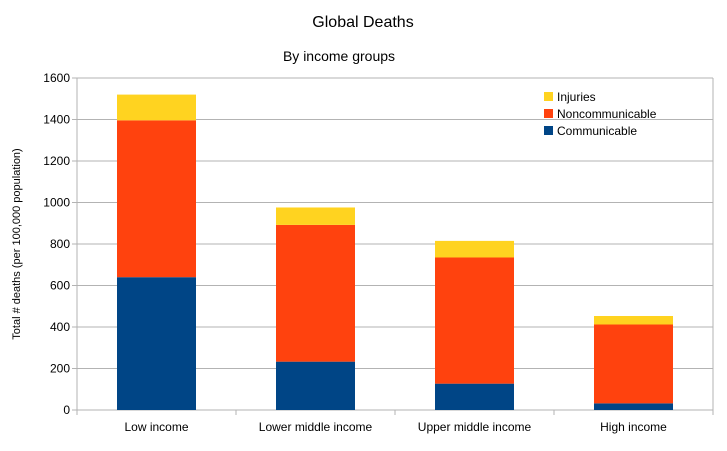  I want to click on chart-title: Global Deaths, so click(362, 22).